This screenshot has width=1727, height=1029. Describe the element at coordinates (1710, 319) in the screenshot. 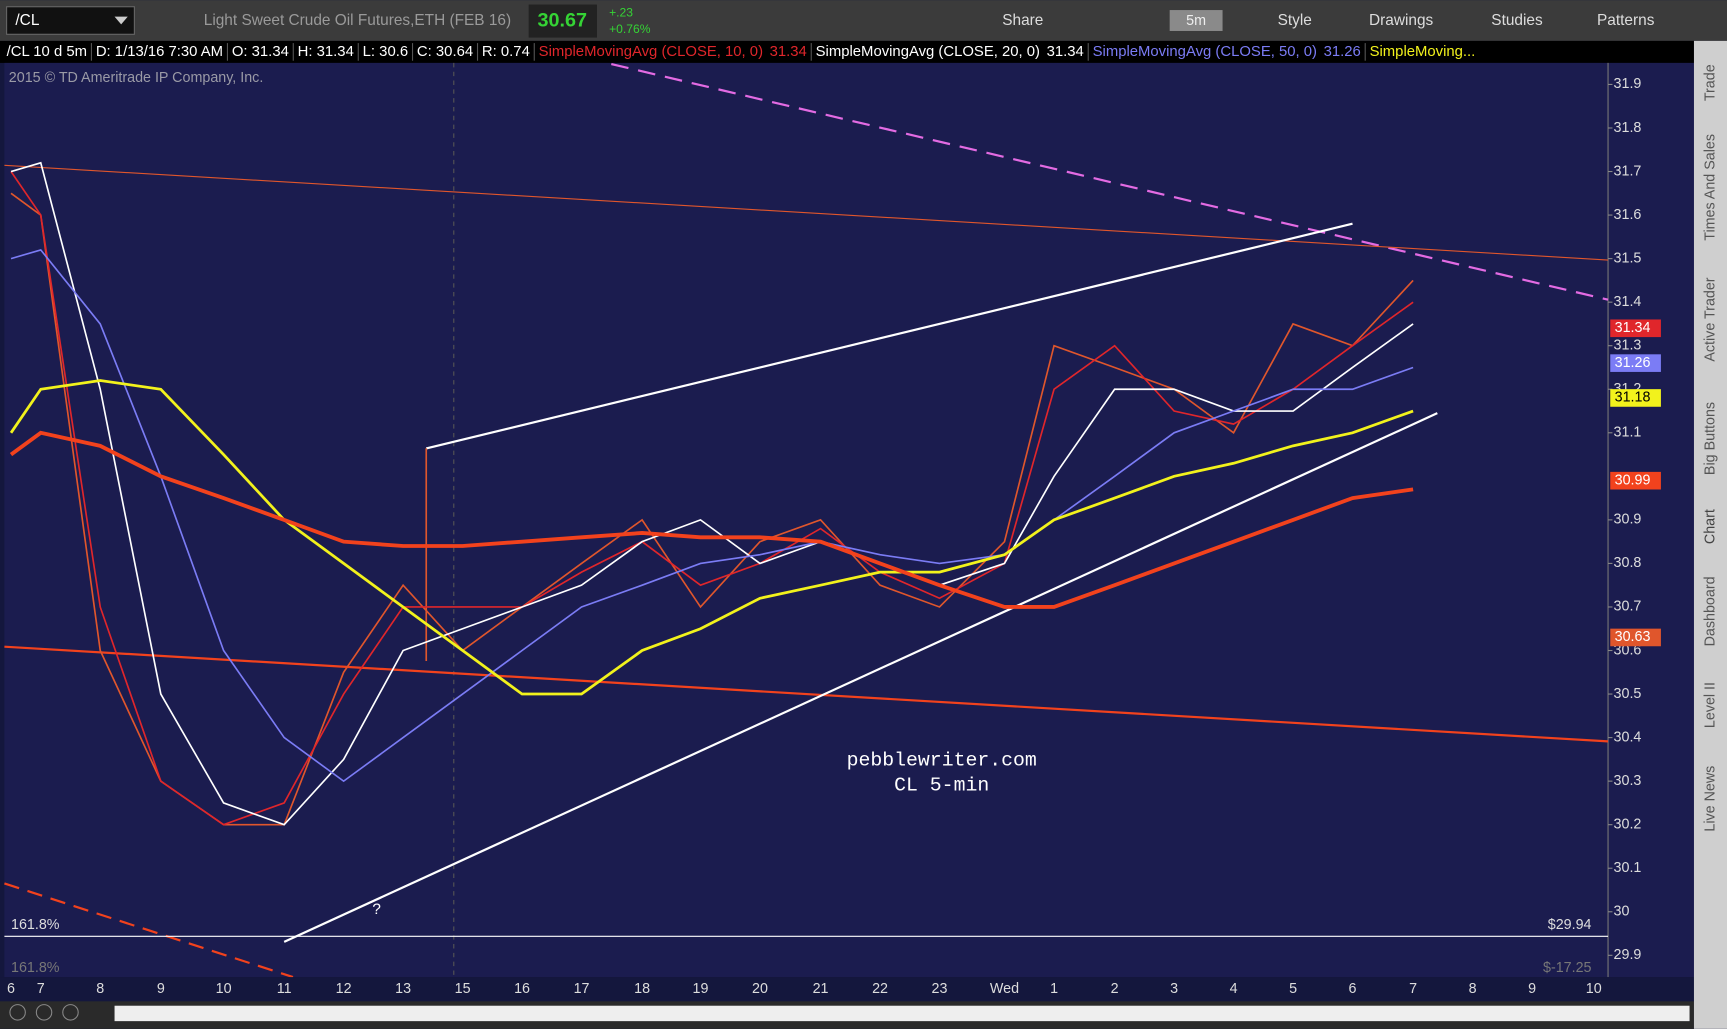

I see `side-tab: Active Trader` at that location.